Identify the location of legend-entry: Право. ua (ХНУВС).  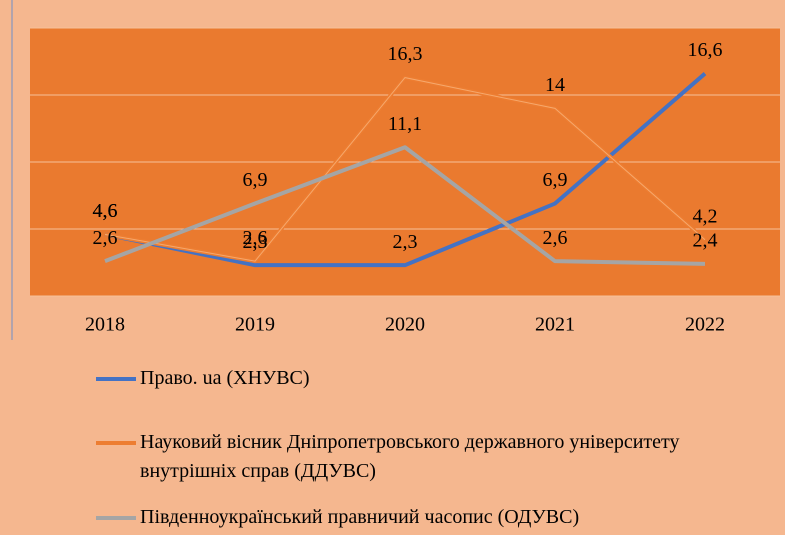
(418, 378).